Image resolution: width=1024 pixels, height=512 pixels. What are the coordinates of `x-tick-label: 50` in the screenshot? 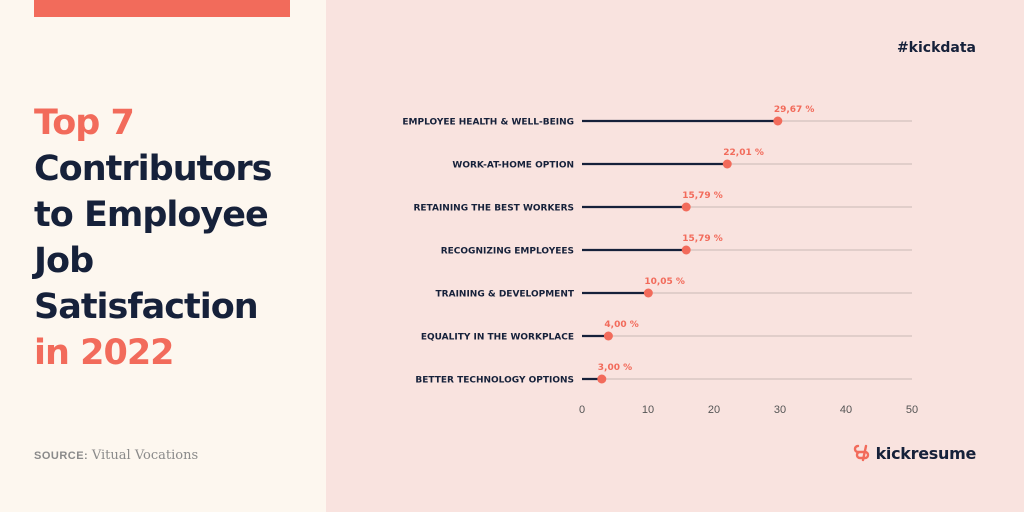 It's located at (912, 410).